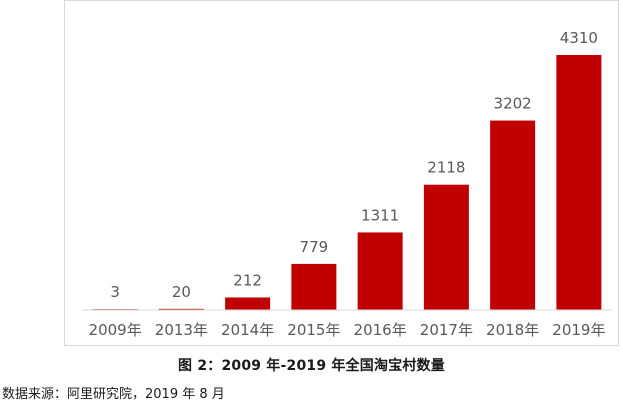 This screenshot has width=623, height=403. Describe the element at coordinates (446, 168) in the screenshot. I see `value-label-5: 2118` at that location.